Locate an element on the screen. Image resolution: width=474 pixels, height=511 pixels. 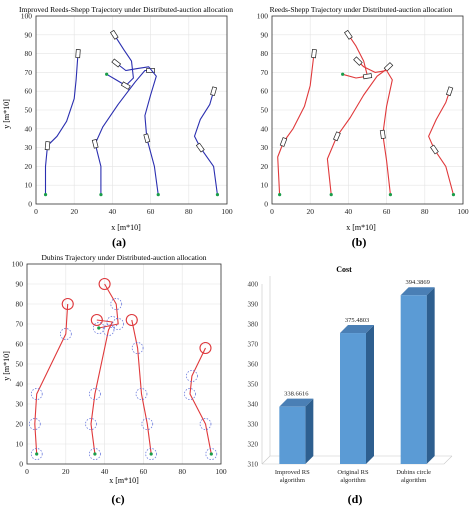
x-tick-label: 20 is located at coordinates (74, 211).